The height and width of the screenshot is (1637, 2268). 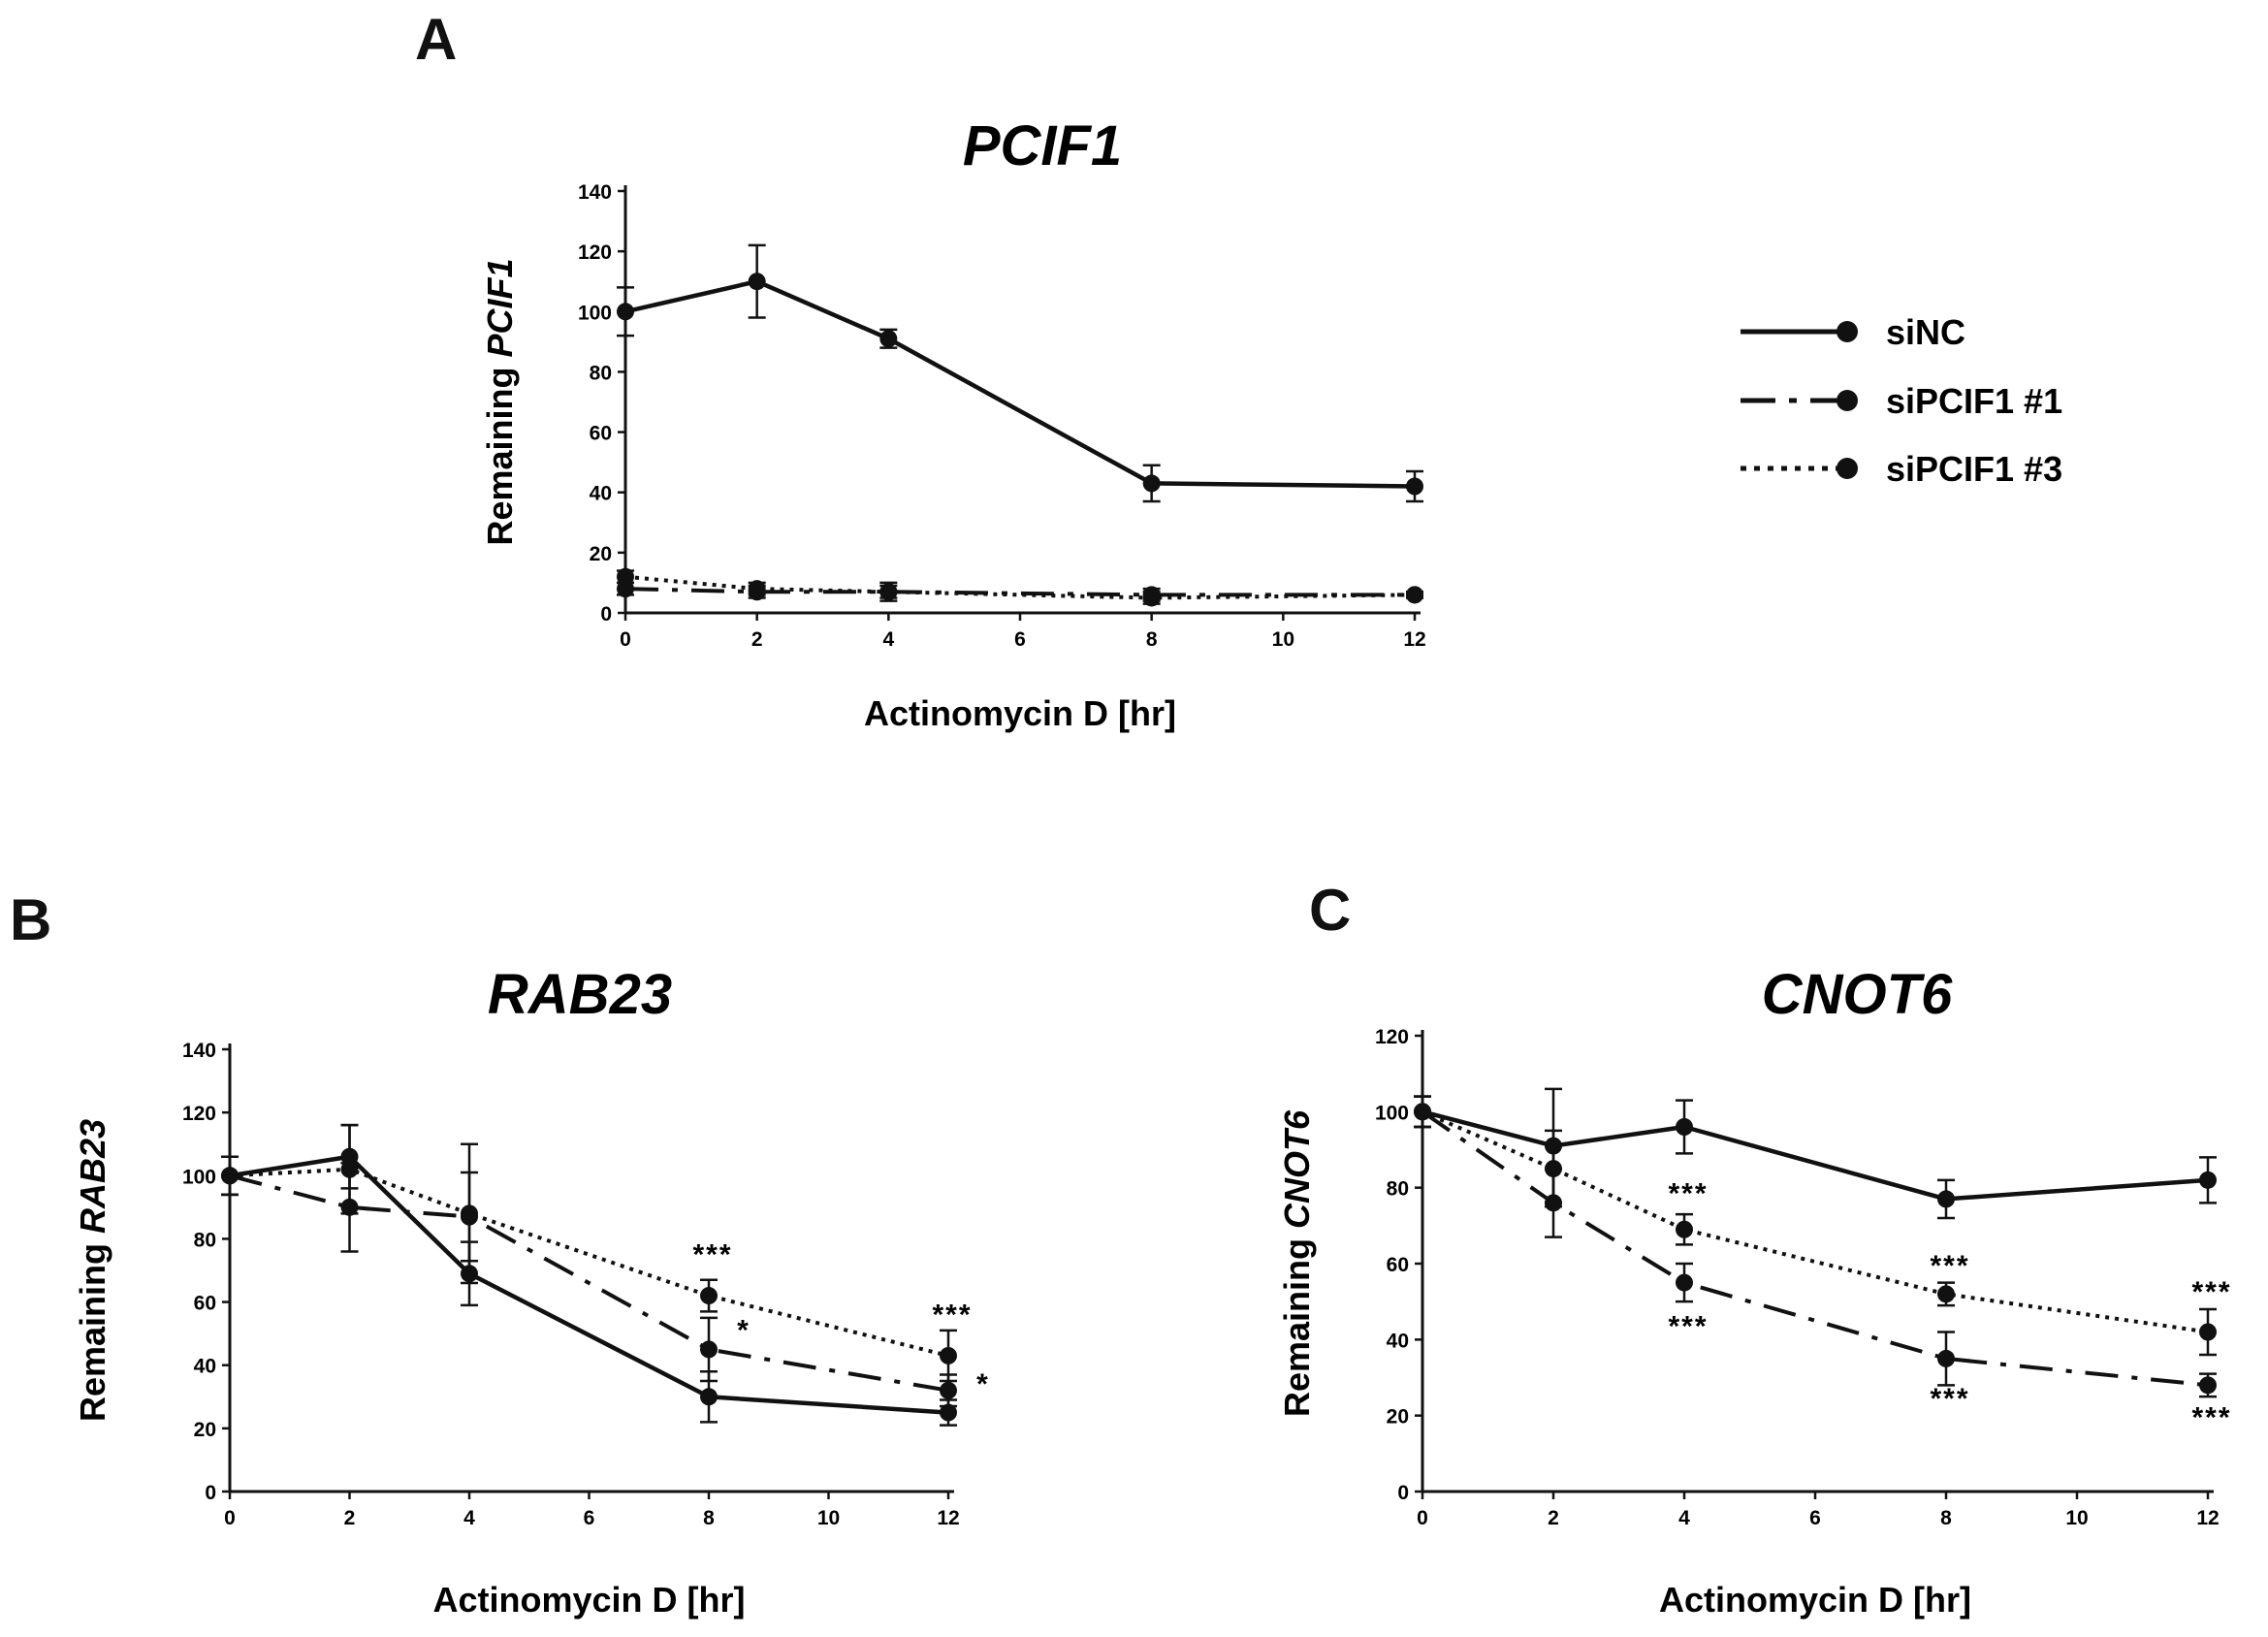 I want to click on y-axis-label: Remaining RAB23, so click(x=92, y=1270).